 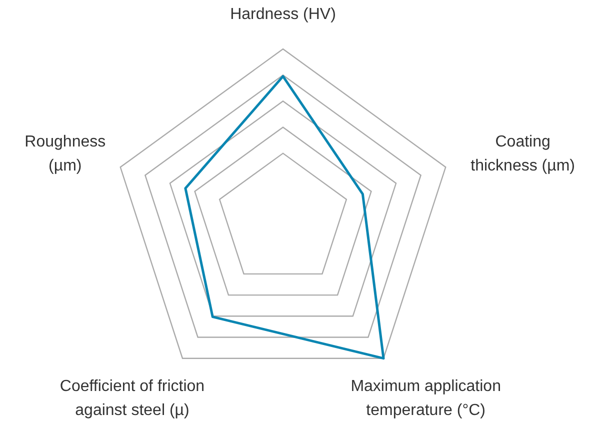 What do you see at coordinates (523, 154) in the screenshot?
I see `spoke-label: Coating thickness (µm)` at bounding box center [523, 154].